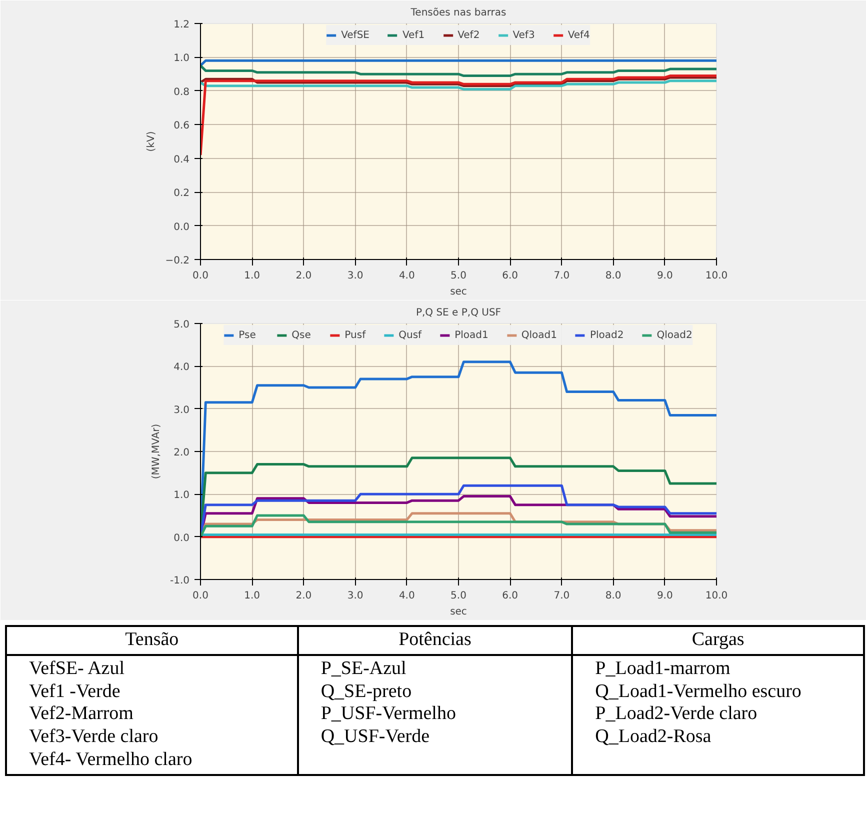 The height and width of the screenshot is (836, 866). What do you see at coordinates (152, 640) in the screenshot?
I see `category-label: Tensão` at bounding box center [152, 640].